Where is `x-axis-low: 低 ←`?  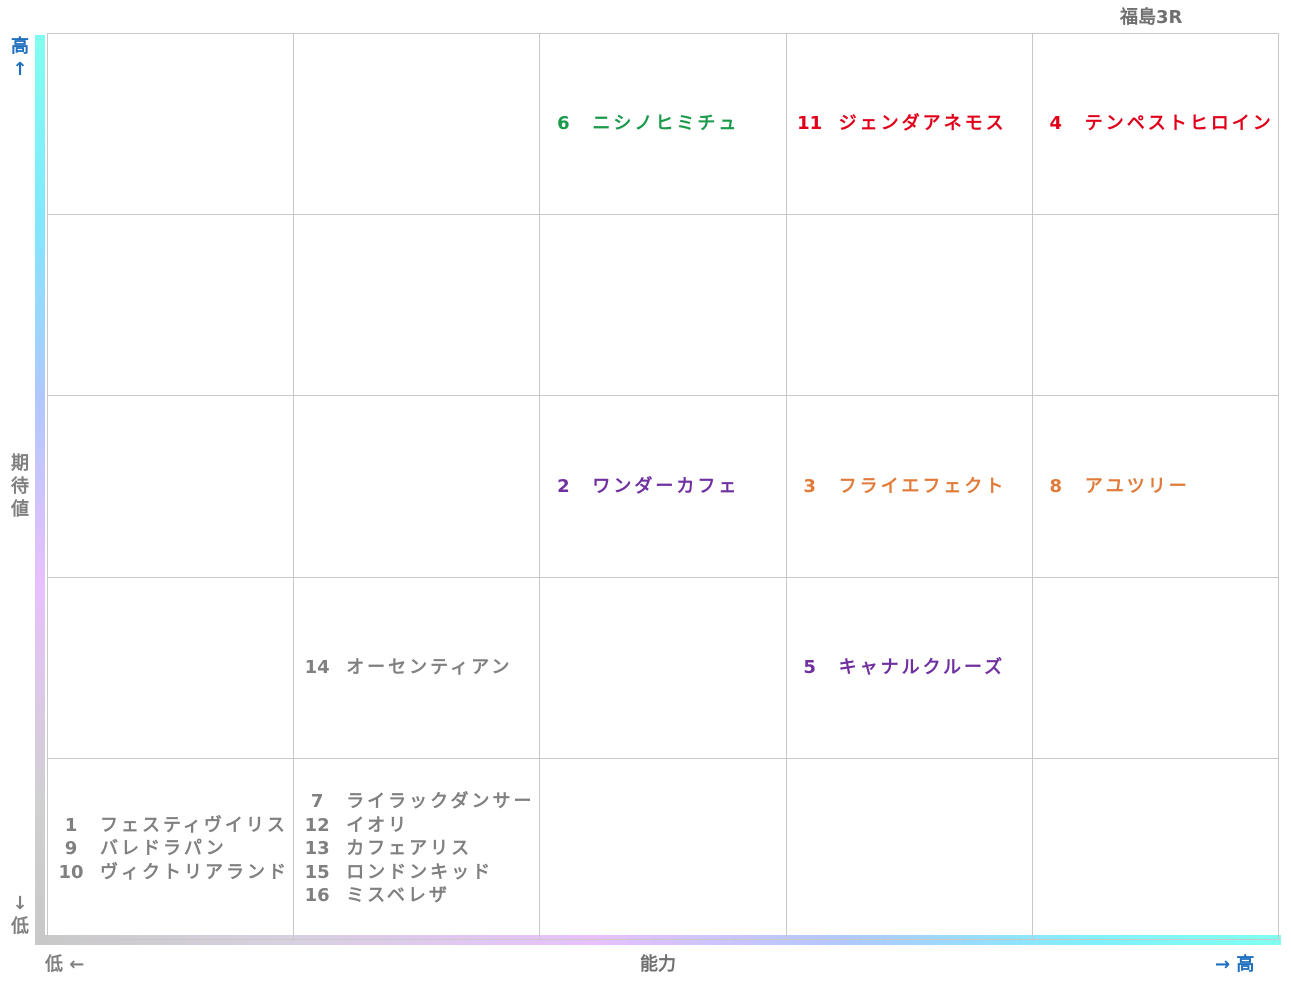 x-axis-low: 低 ← is located at coordinates (65, 964).